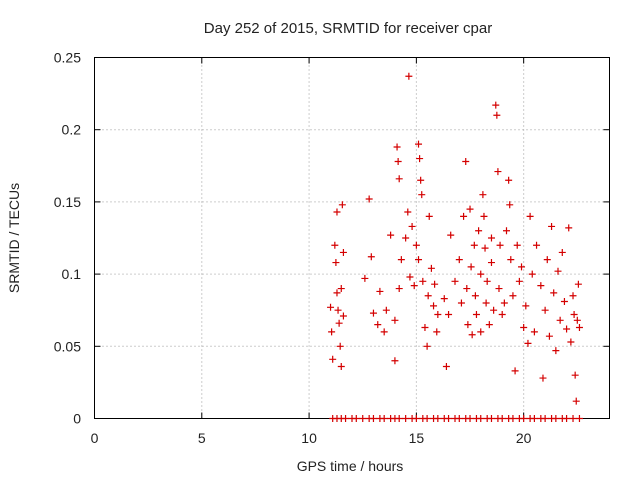 The width and height of the screenshot is (640, 480). Describe the element at coordinates (524, 438) in the screenshot. I see `x-tick-label: 20` at that location.